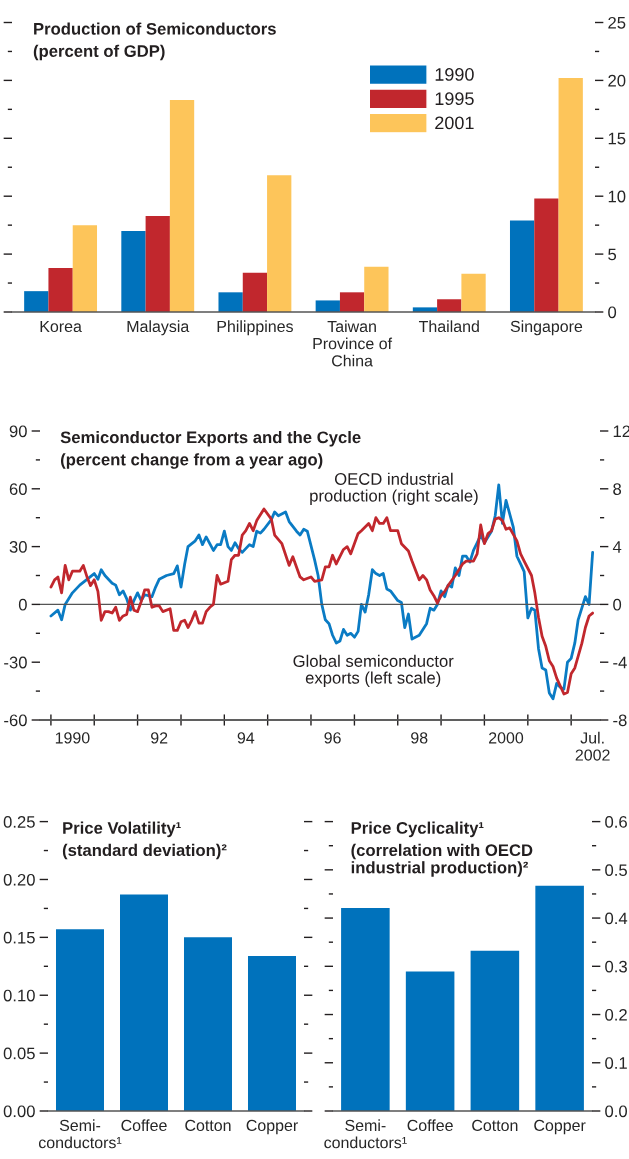 The height and width of the screenshot is (1159, 629). What do you see at coordinates (506, 738) in the screenshot?
I see `x-tick-label: 2000` at bounding box center [506, 738].